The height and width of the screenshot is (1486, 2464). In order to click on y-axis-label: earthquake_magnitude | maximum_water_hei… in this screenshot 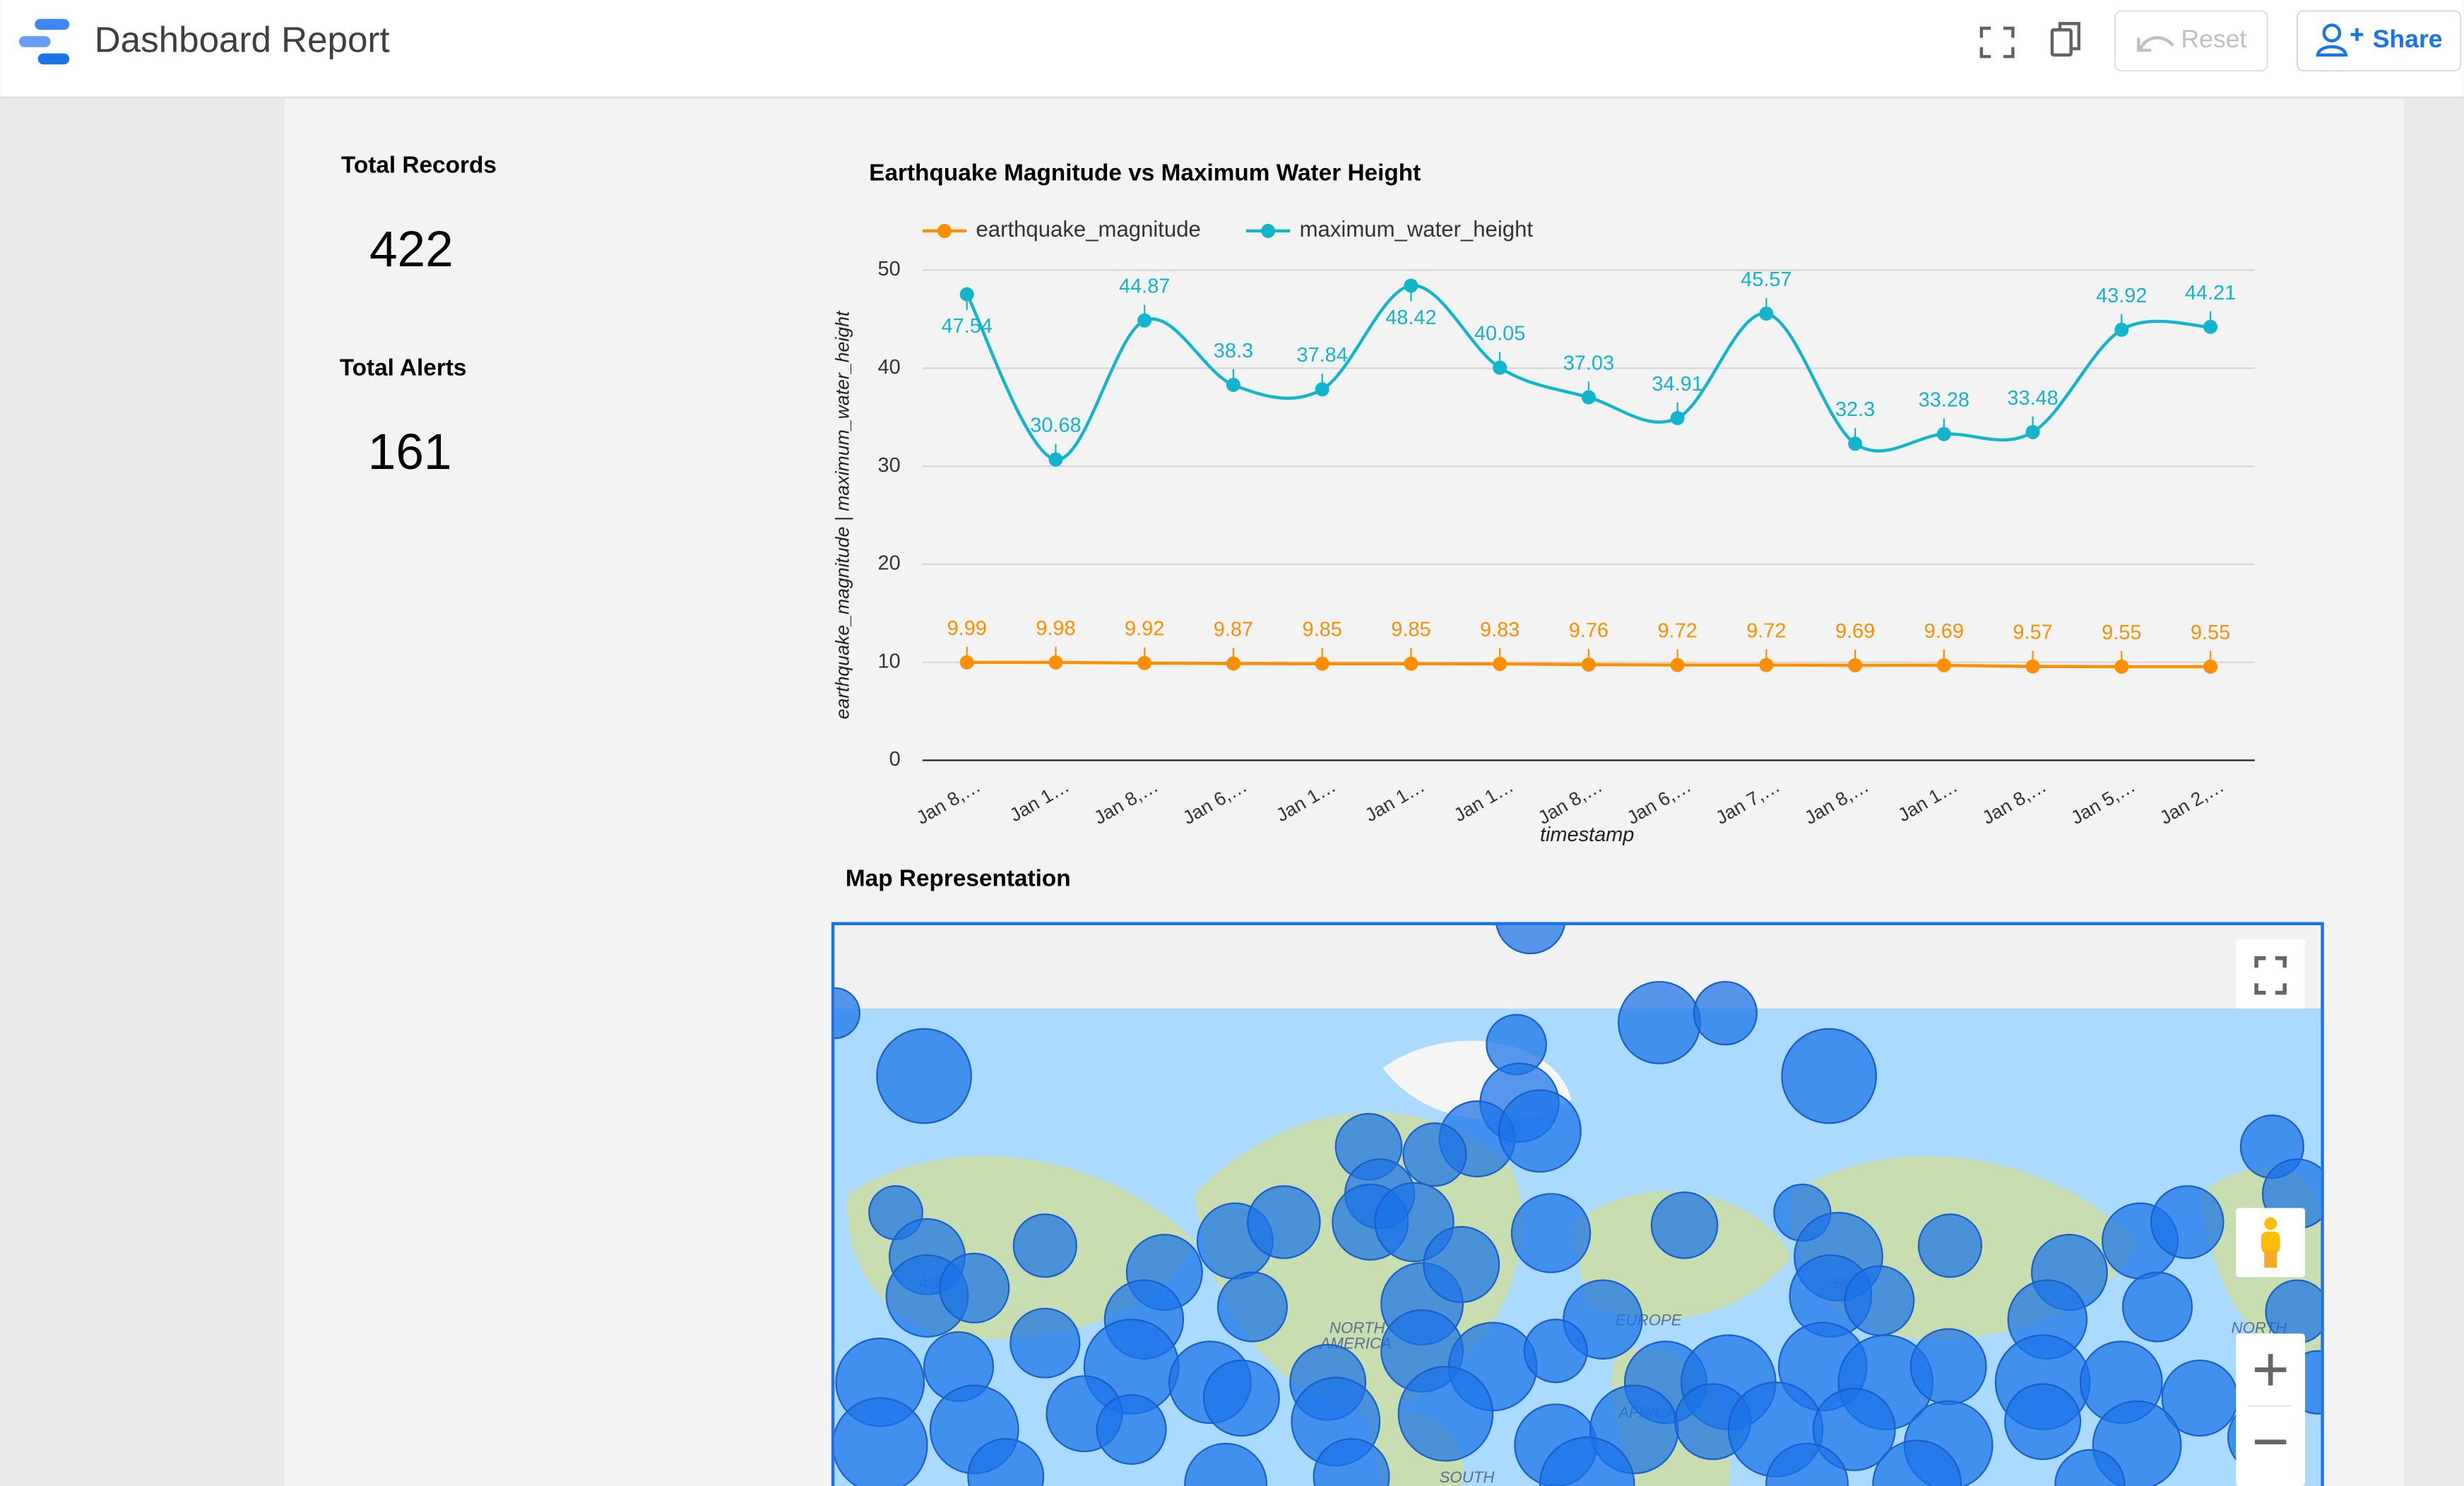, I will do `click(842, 514)`.